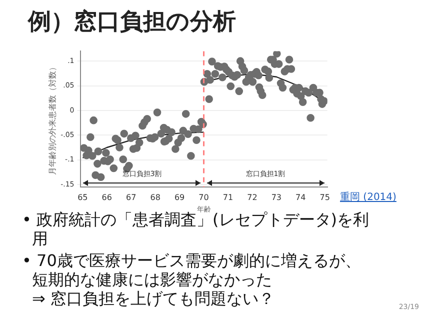 The width and height of the screenshot is (427, 320). I want to click on x-tick-label: 71, so click(228, 197).